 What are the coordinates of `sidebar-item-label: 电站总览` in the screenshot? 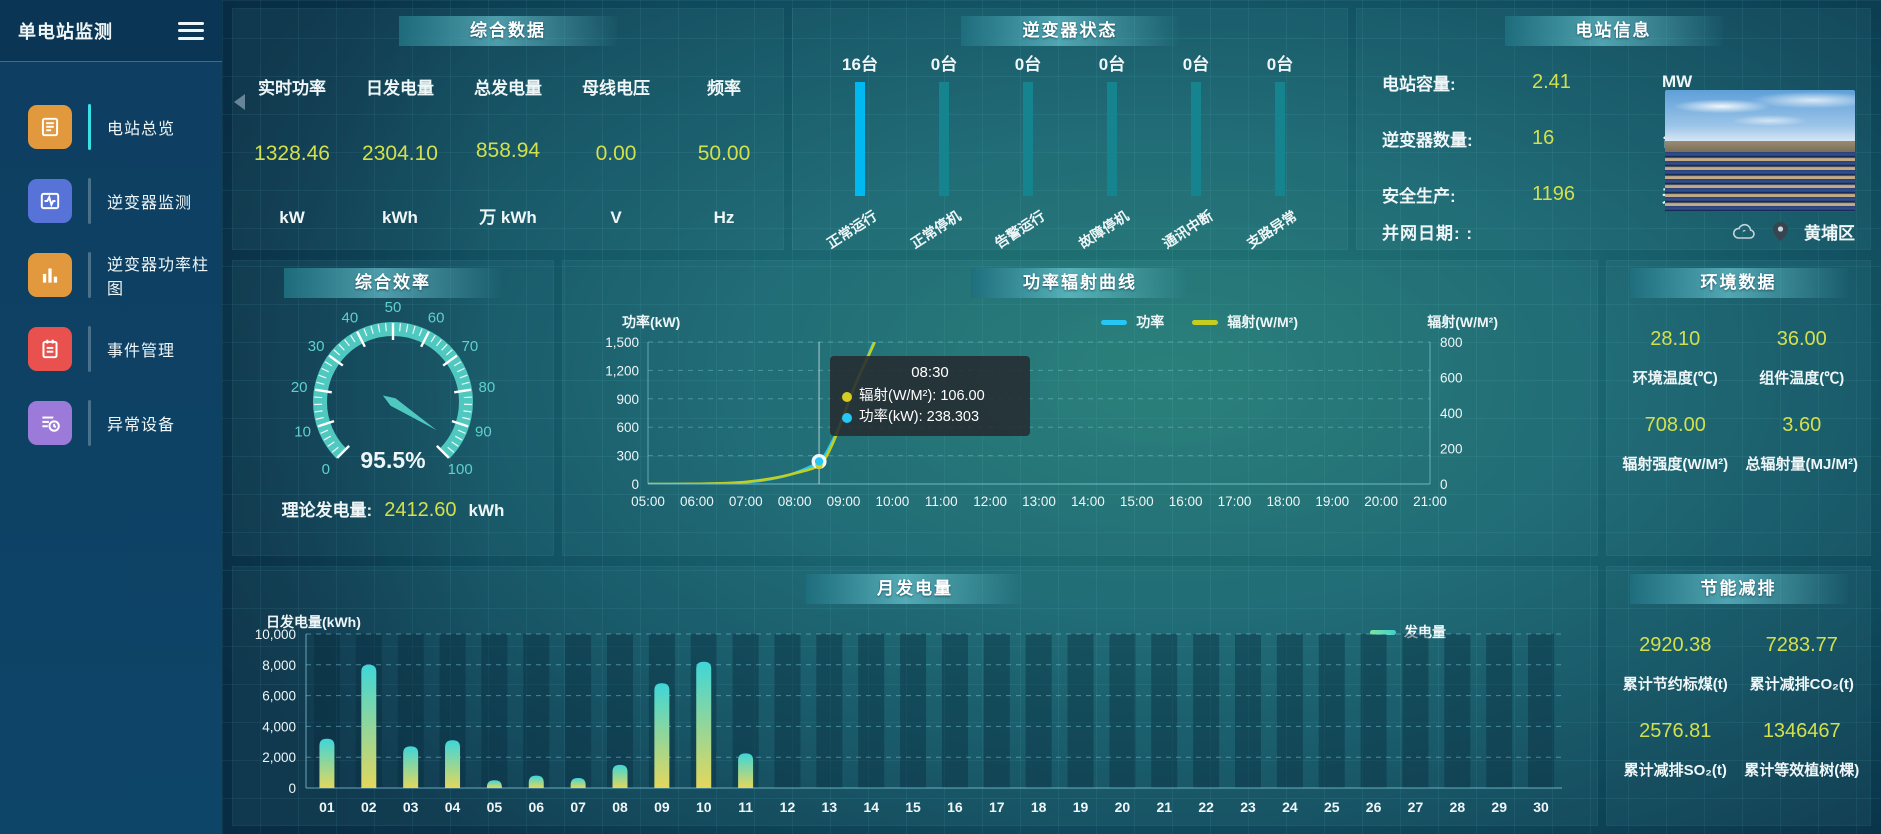 It's located at (141, 129).